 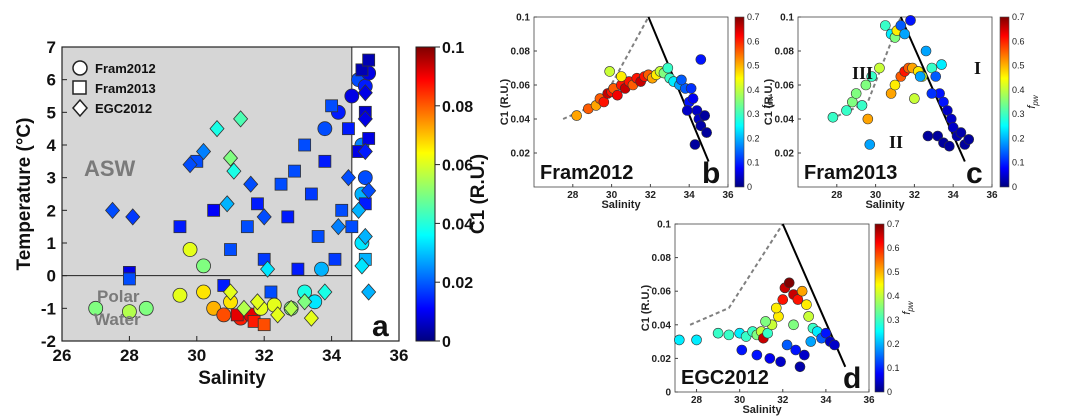 What do you see at coordinates (869, 400) in the screenshot?
I see `panel-d-xtick-label: 36` at bounding box center [869, 400].